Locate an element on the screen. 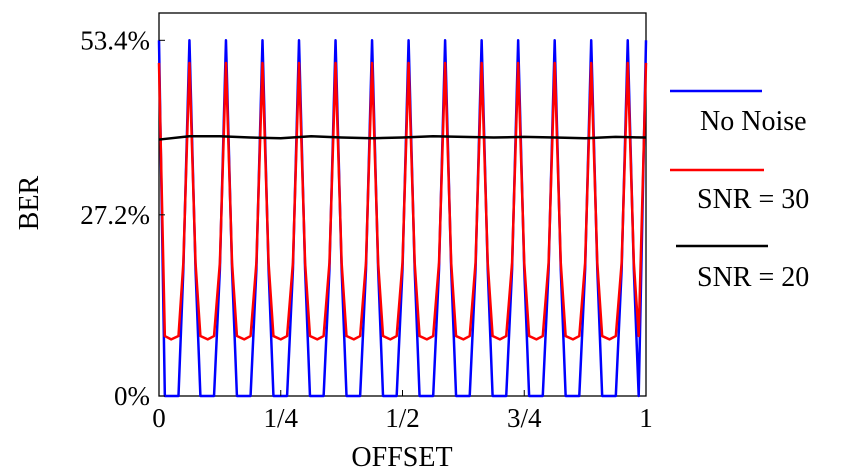  y-axis-label: BER is located at coordinates (29, 202).